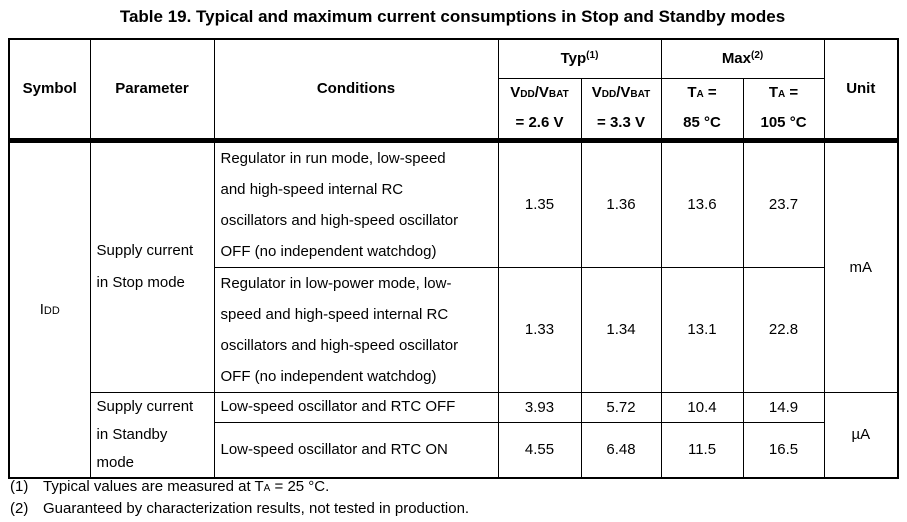 This screenshot has width=907, height=522. Describe the element at coordinates (19, 508) in the screenshot. I see `footnote-number: (2)` at that location.